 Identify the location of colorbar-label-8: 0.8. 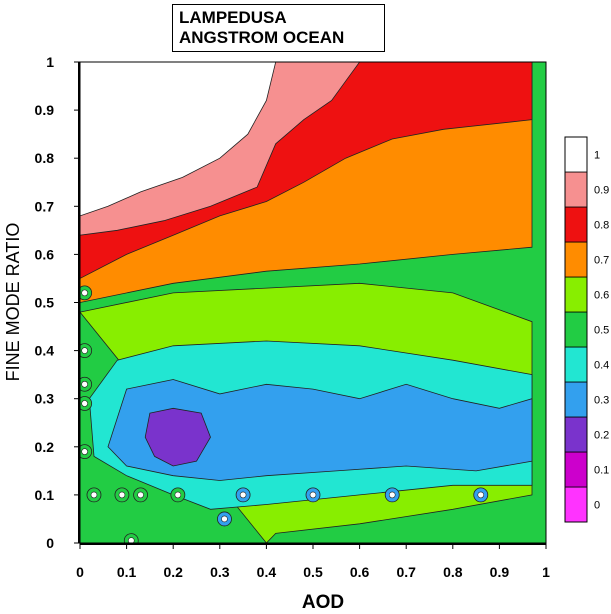
(601, 226).